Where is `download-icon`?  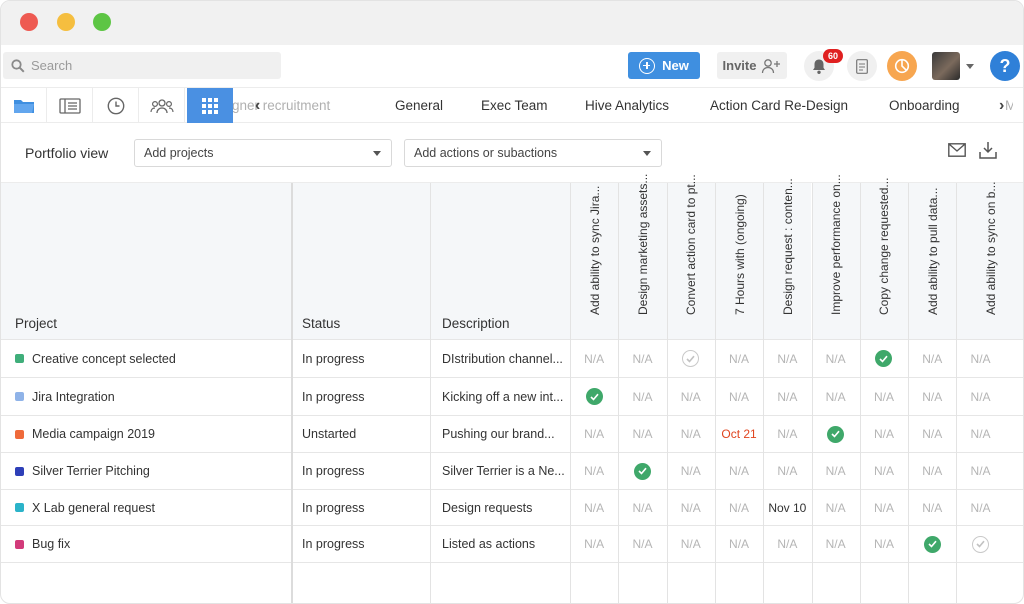
download-icon is located at coordinates (988, 150).